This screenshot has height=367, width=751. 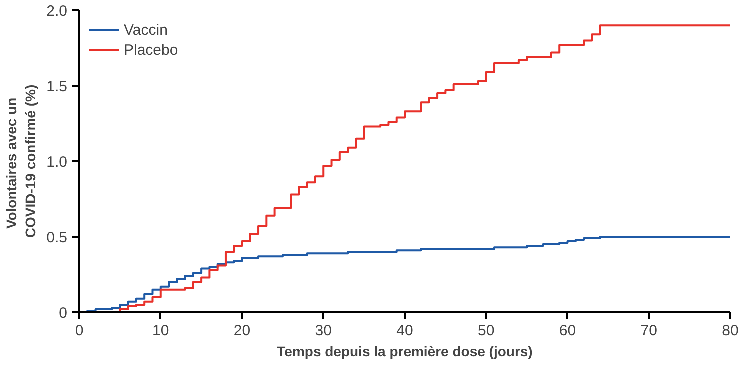 What do you see at coordinates (649, 331) in the screenshot?
I see `x-tick-label: 70` at bounding box center [649, 331].